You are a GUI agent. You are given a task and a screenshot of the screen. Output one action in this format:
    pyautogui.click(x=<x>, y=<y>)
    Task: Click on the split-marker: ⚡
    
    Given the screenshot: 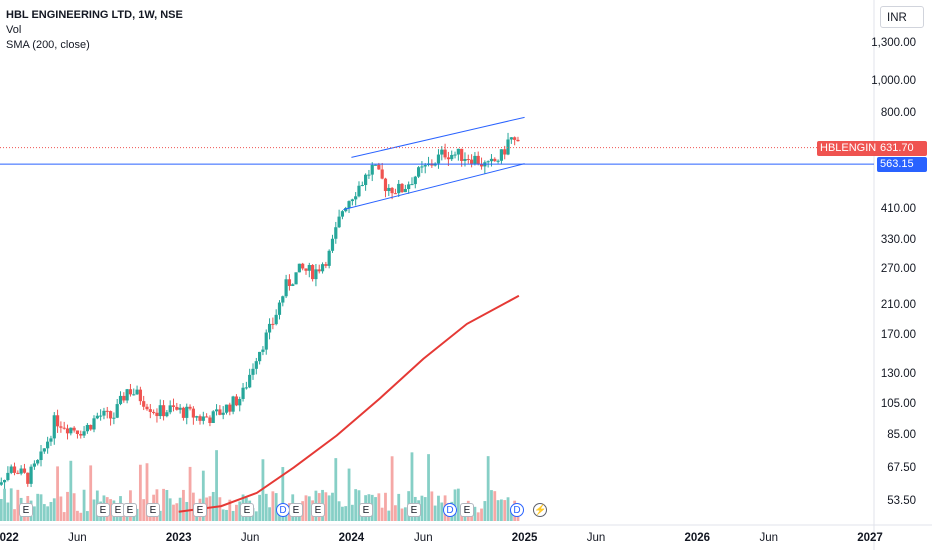 What is the action you would take?
    pyautogui.click(x=540, y=510)
    